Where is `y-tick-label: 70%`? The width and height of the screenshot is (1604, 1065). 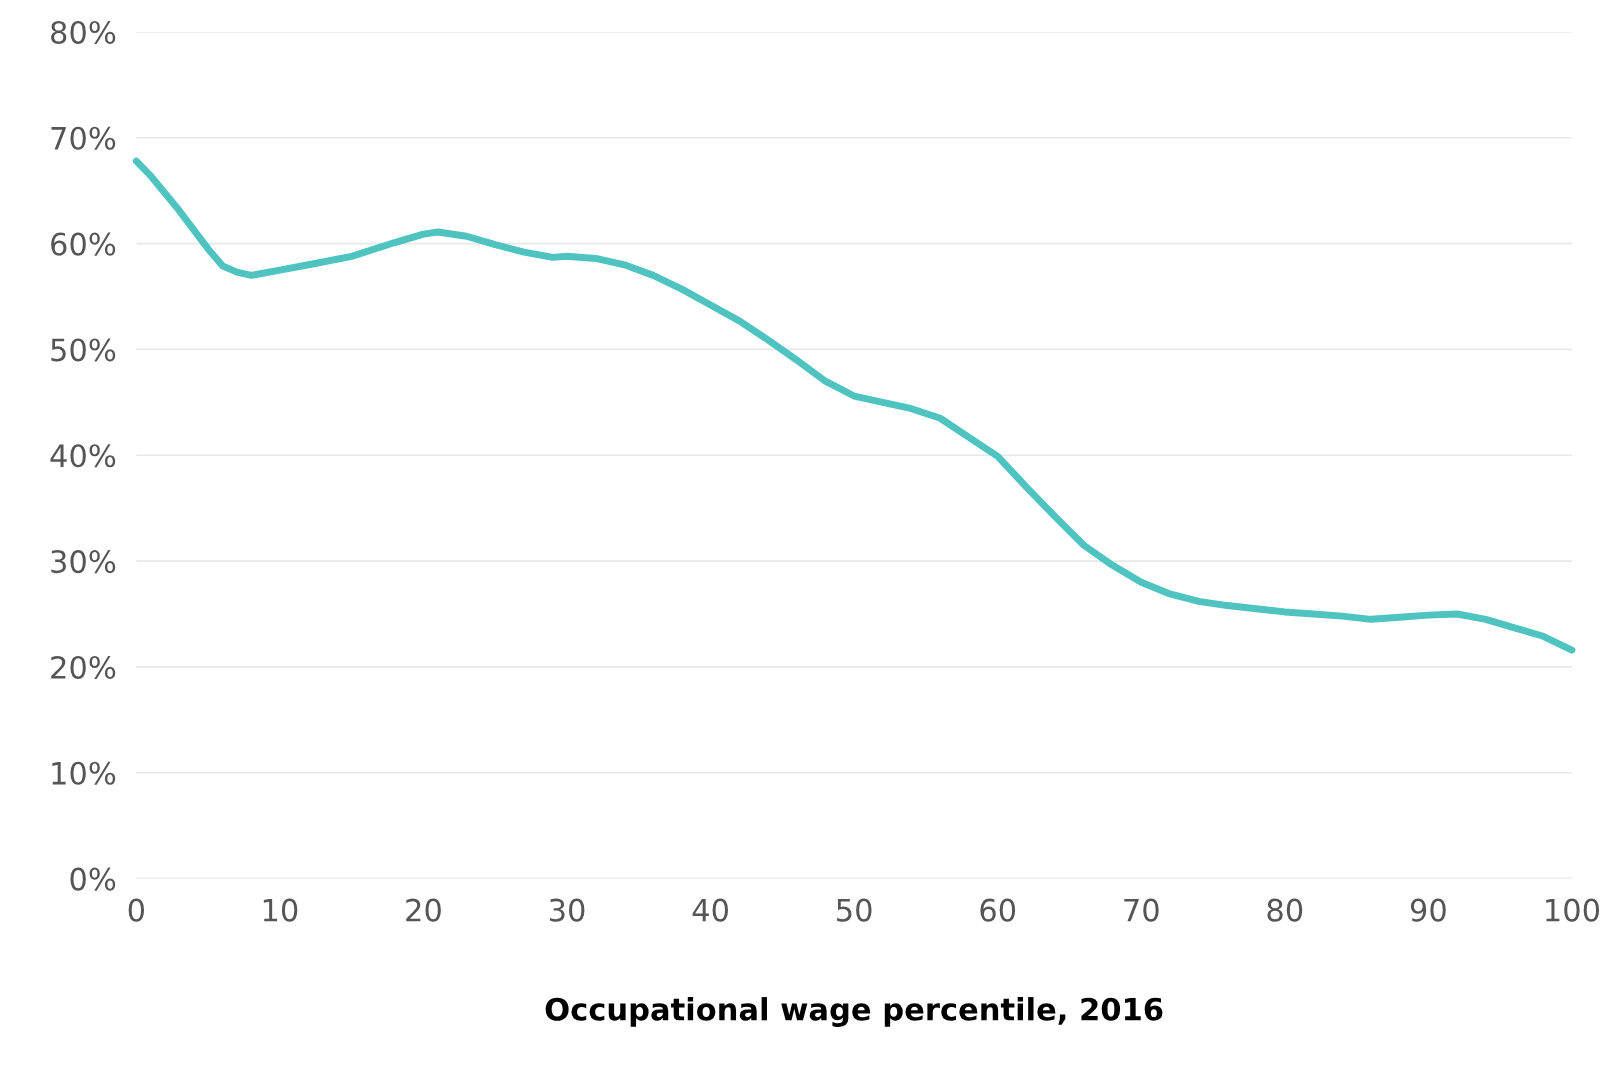 y-tick-label: 70% is located at coordinates (83, 138).